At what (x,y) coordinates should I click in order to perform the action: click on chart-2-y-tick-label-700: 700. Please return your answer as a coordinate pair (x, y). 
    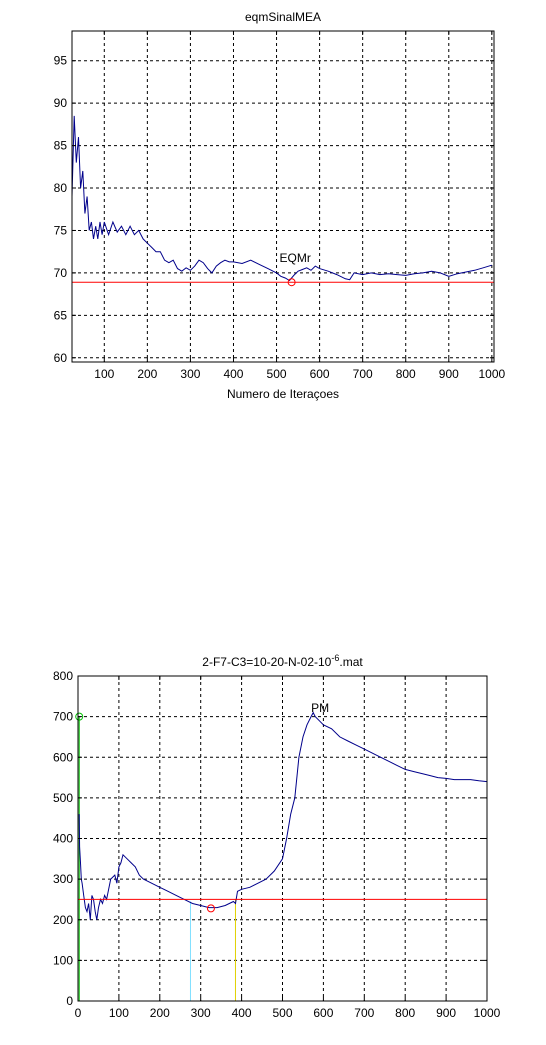
    Looking at the image, I should click on (63, 717).